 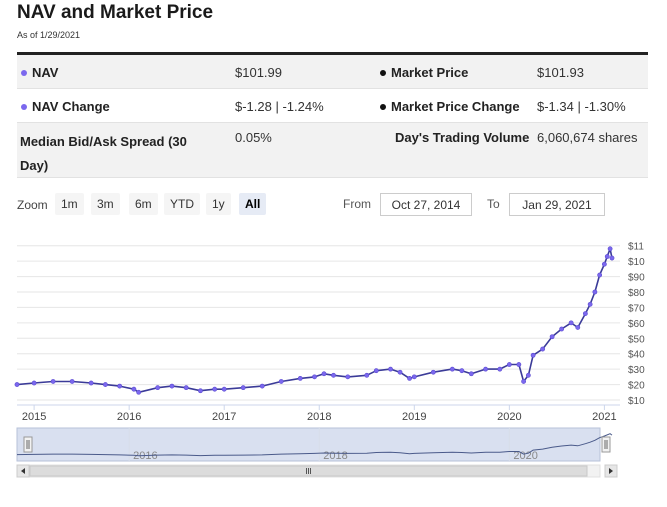 What do you see at coordinates (253, 204) in the screenshot?
I see `zoom-button-all: All` at bounding box center [253, 204].